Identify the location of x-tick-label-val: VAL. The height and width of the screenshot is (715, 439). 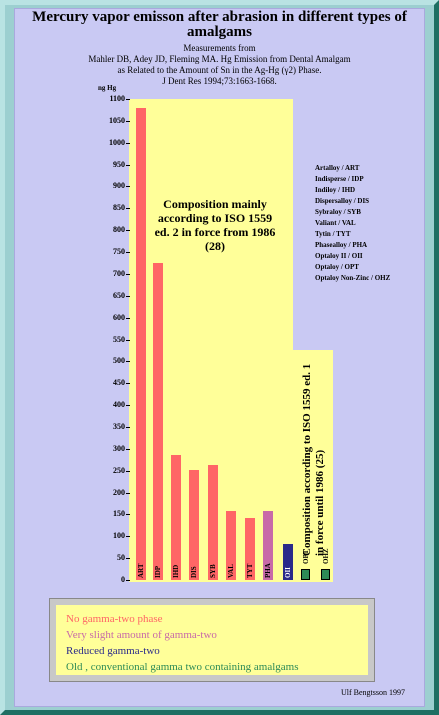
(231, 571).